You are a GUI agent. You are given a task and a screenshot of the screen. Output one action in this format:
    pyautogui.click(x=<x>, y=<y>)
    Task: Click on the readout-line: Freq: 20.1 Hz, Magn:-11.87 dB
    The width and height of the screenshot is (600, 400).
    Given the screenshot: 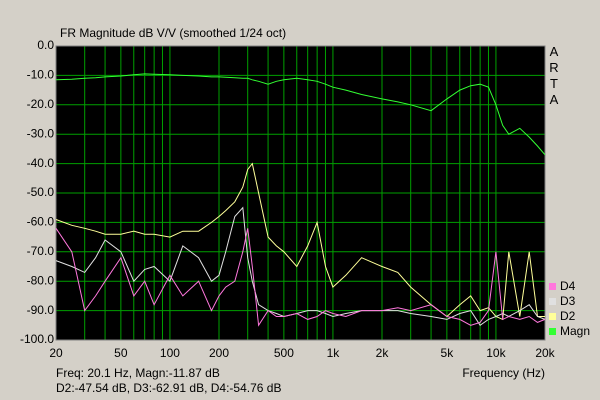 What is the action you would take?
    pyautogui.click(x=138, y=373)
    